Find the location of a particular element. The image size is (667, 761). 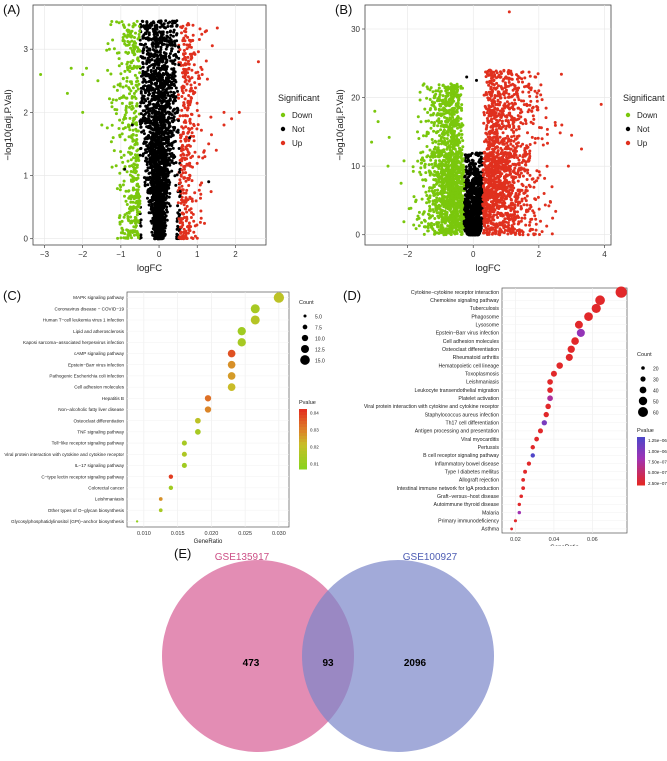

legend-title: Significant is located at coordinates (299, 98).